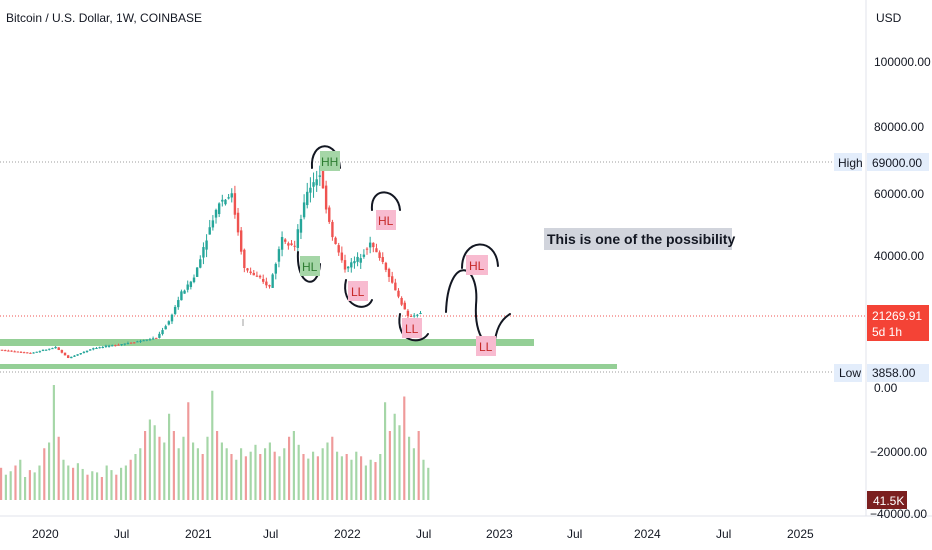  I want to click on low-tag-label: Low, so click(850, 373).